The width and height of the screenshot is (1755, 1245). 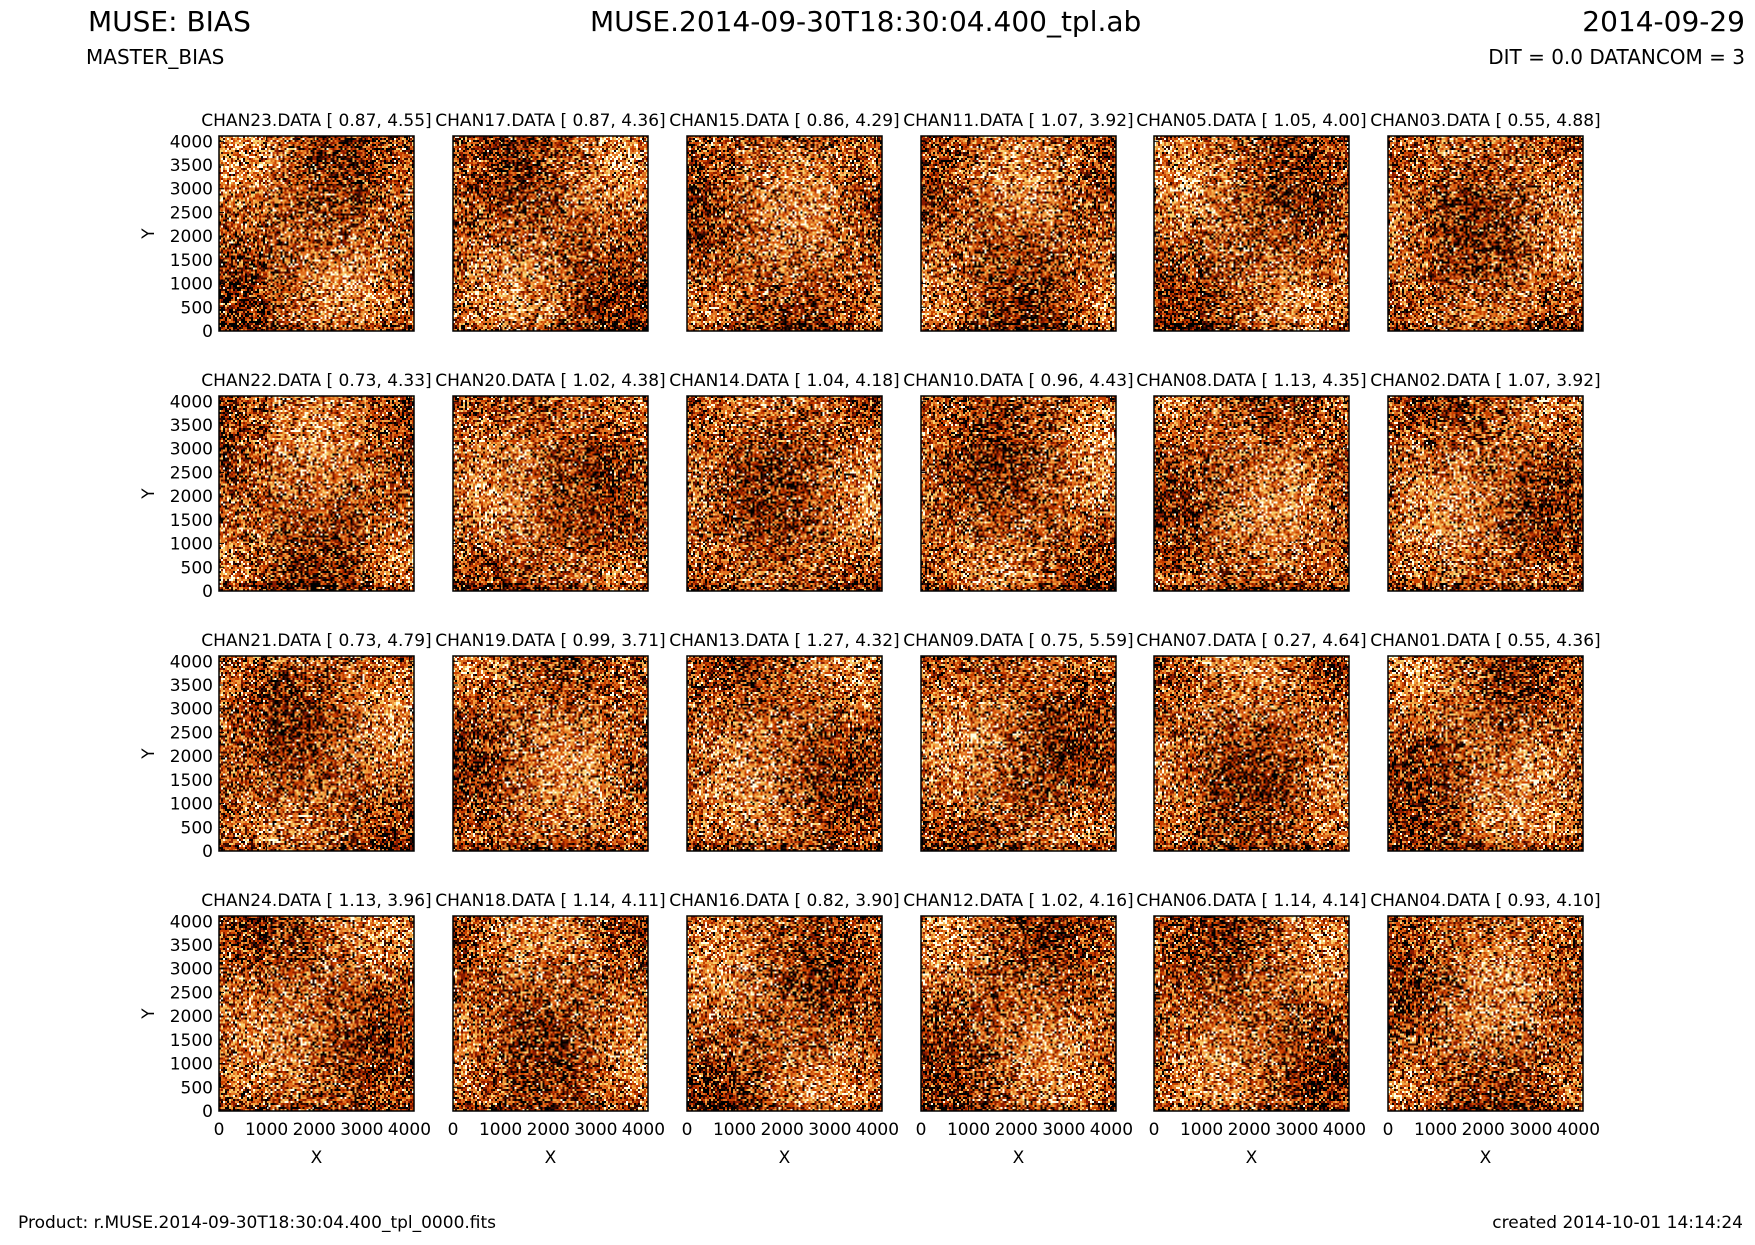 What do you see at coordinates (1485, 121) in the screenshot?
I see `panel-title: CHAN03.DATA [ 0.55, 4.88]` at bounding box center [1485, 121].